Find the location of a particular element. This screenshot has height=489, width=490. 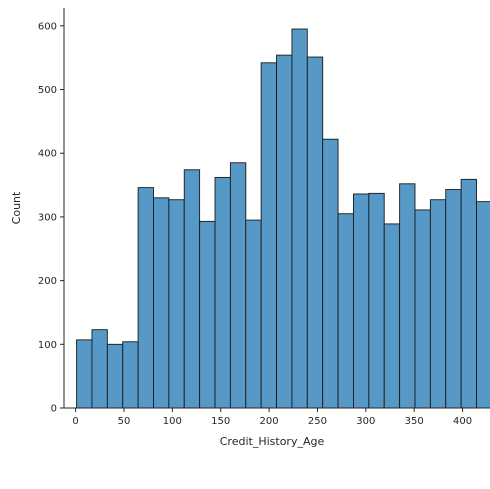

x-tick-label: 300 is located at coordinates (365, 421).